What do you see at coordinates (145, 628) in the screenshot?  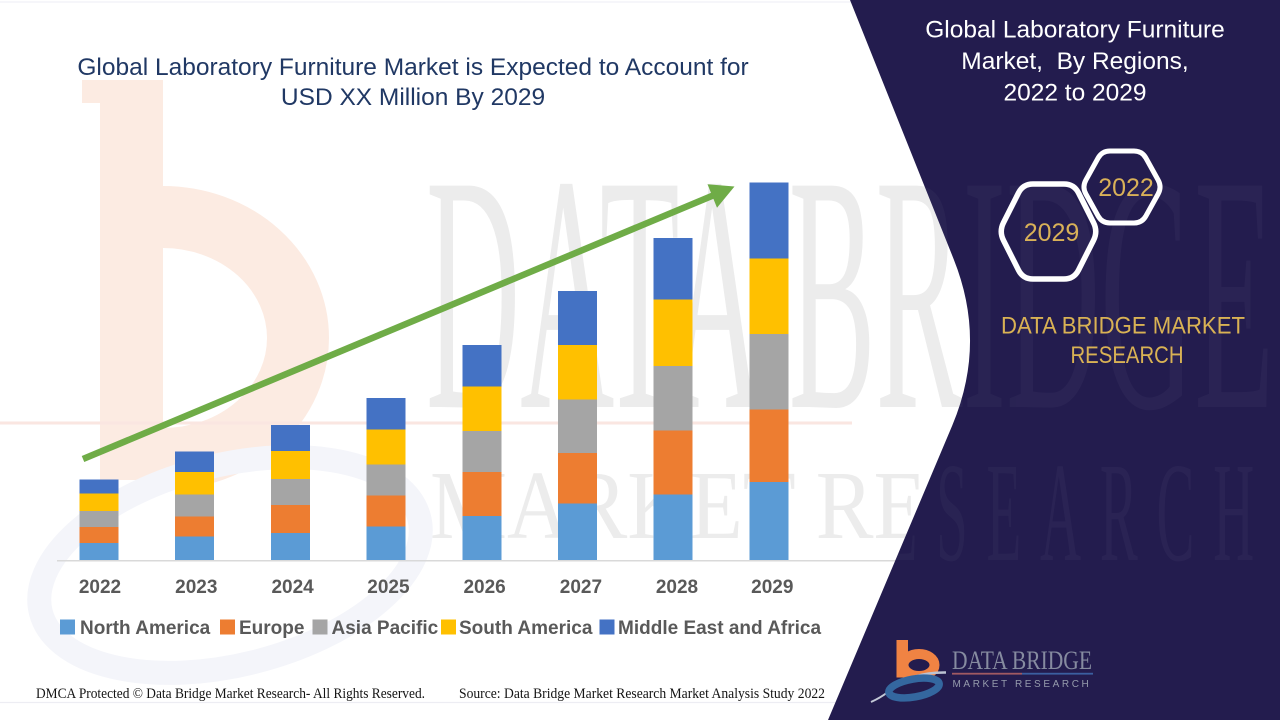 I see `svg-text: North America` at bounding box center [145, 628].